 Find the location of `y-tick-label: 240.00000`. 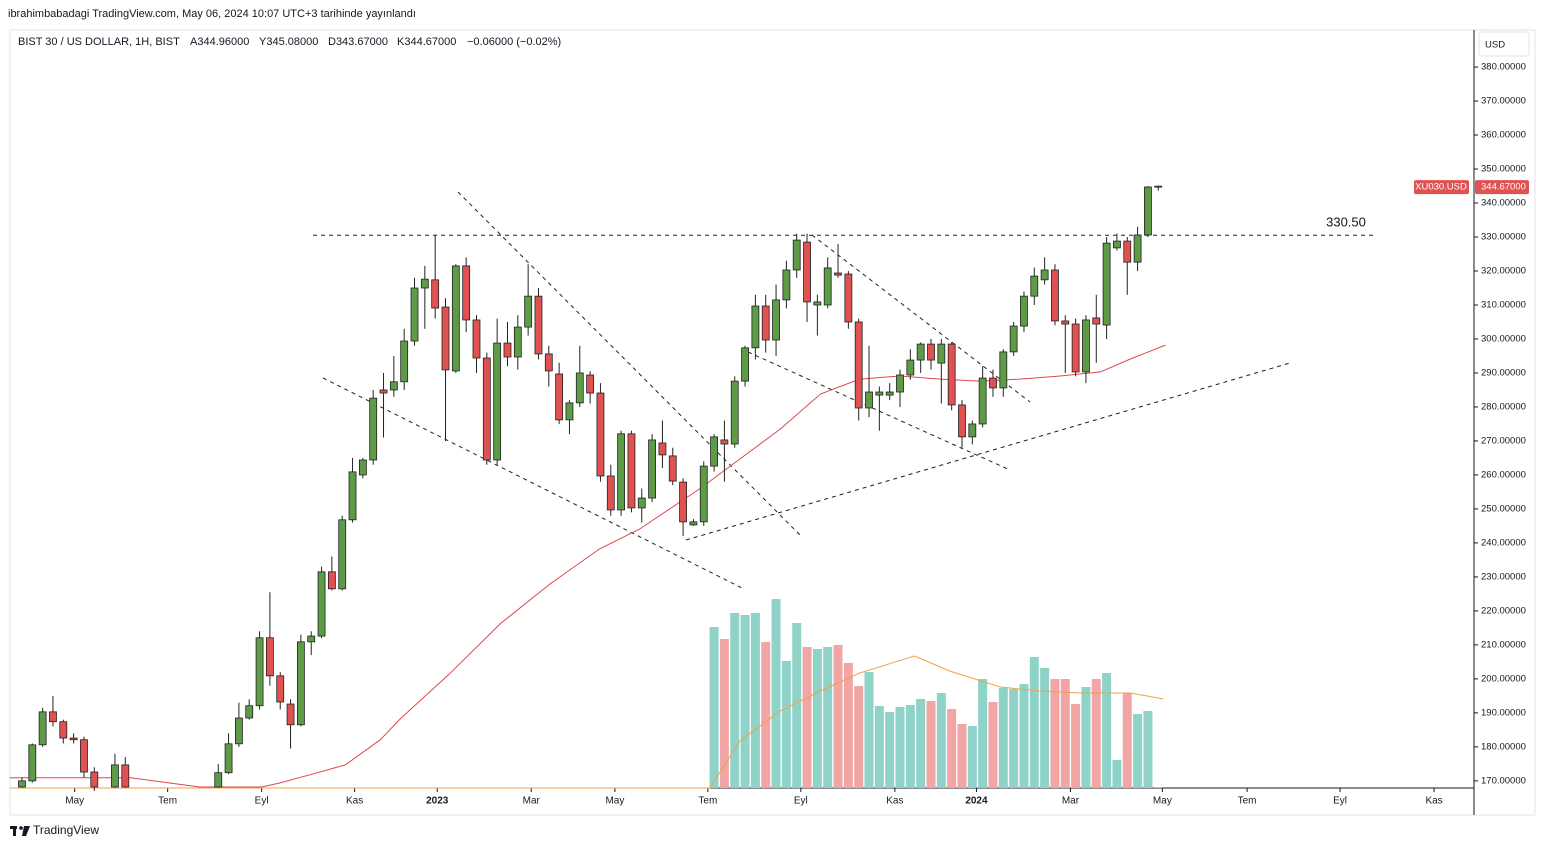

y-tick-label: 240.00000 is located at coordinates (1503, 542).